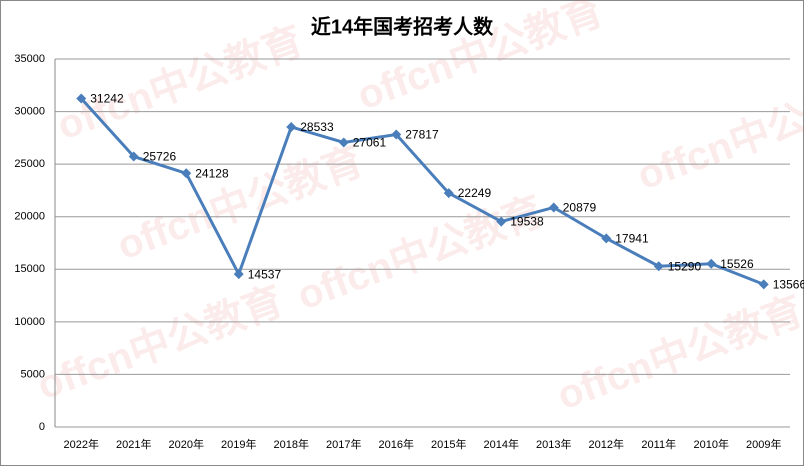 This screenshot has width=804, height=466. Describe the element at coordinates (29, 111) in the screenshot. I see `y-tick-label: 30000` at that location.